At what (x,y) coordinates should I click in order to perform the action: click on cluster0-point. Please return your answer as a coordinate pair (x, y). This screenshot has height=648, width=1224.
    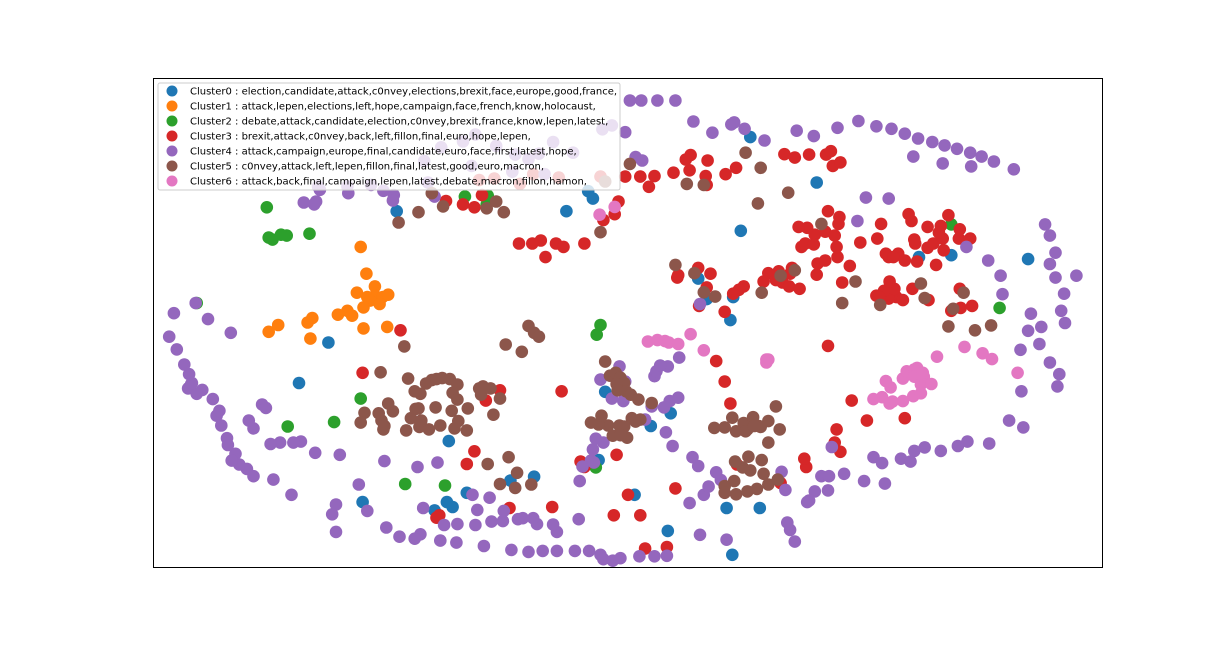
    Looking at the image, I should click on (741, 231).